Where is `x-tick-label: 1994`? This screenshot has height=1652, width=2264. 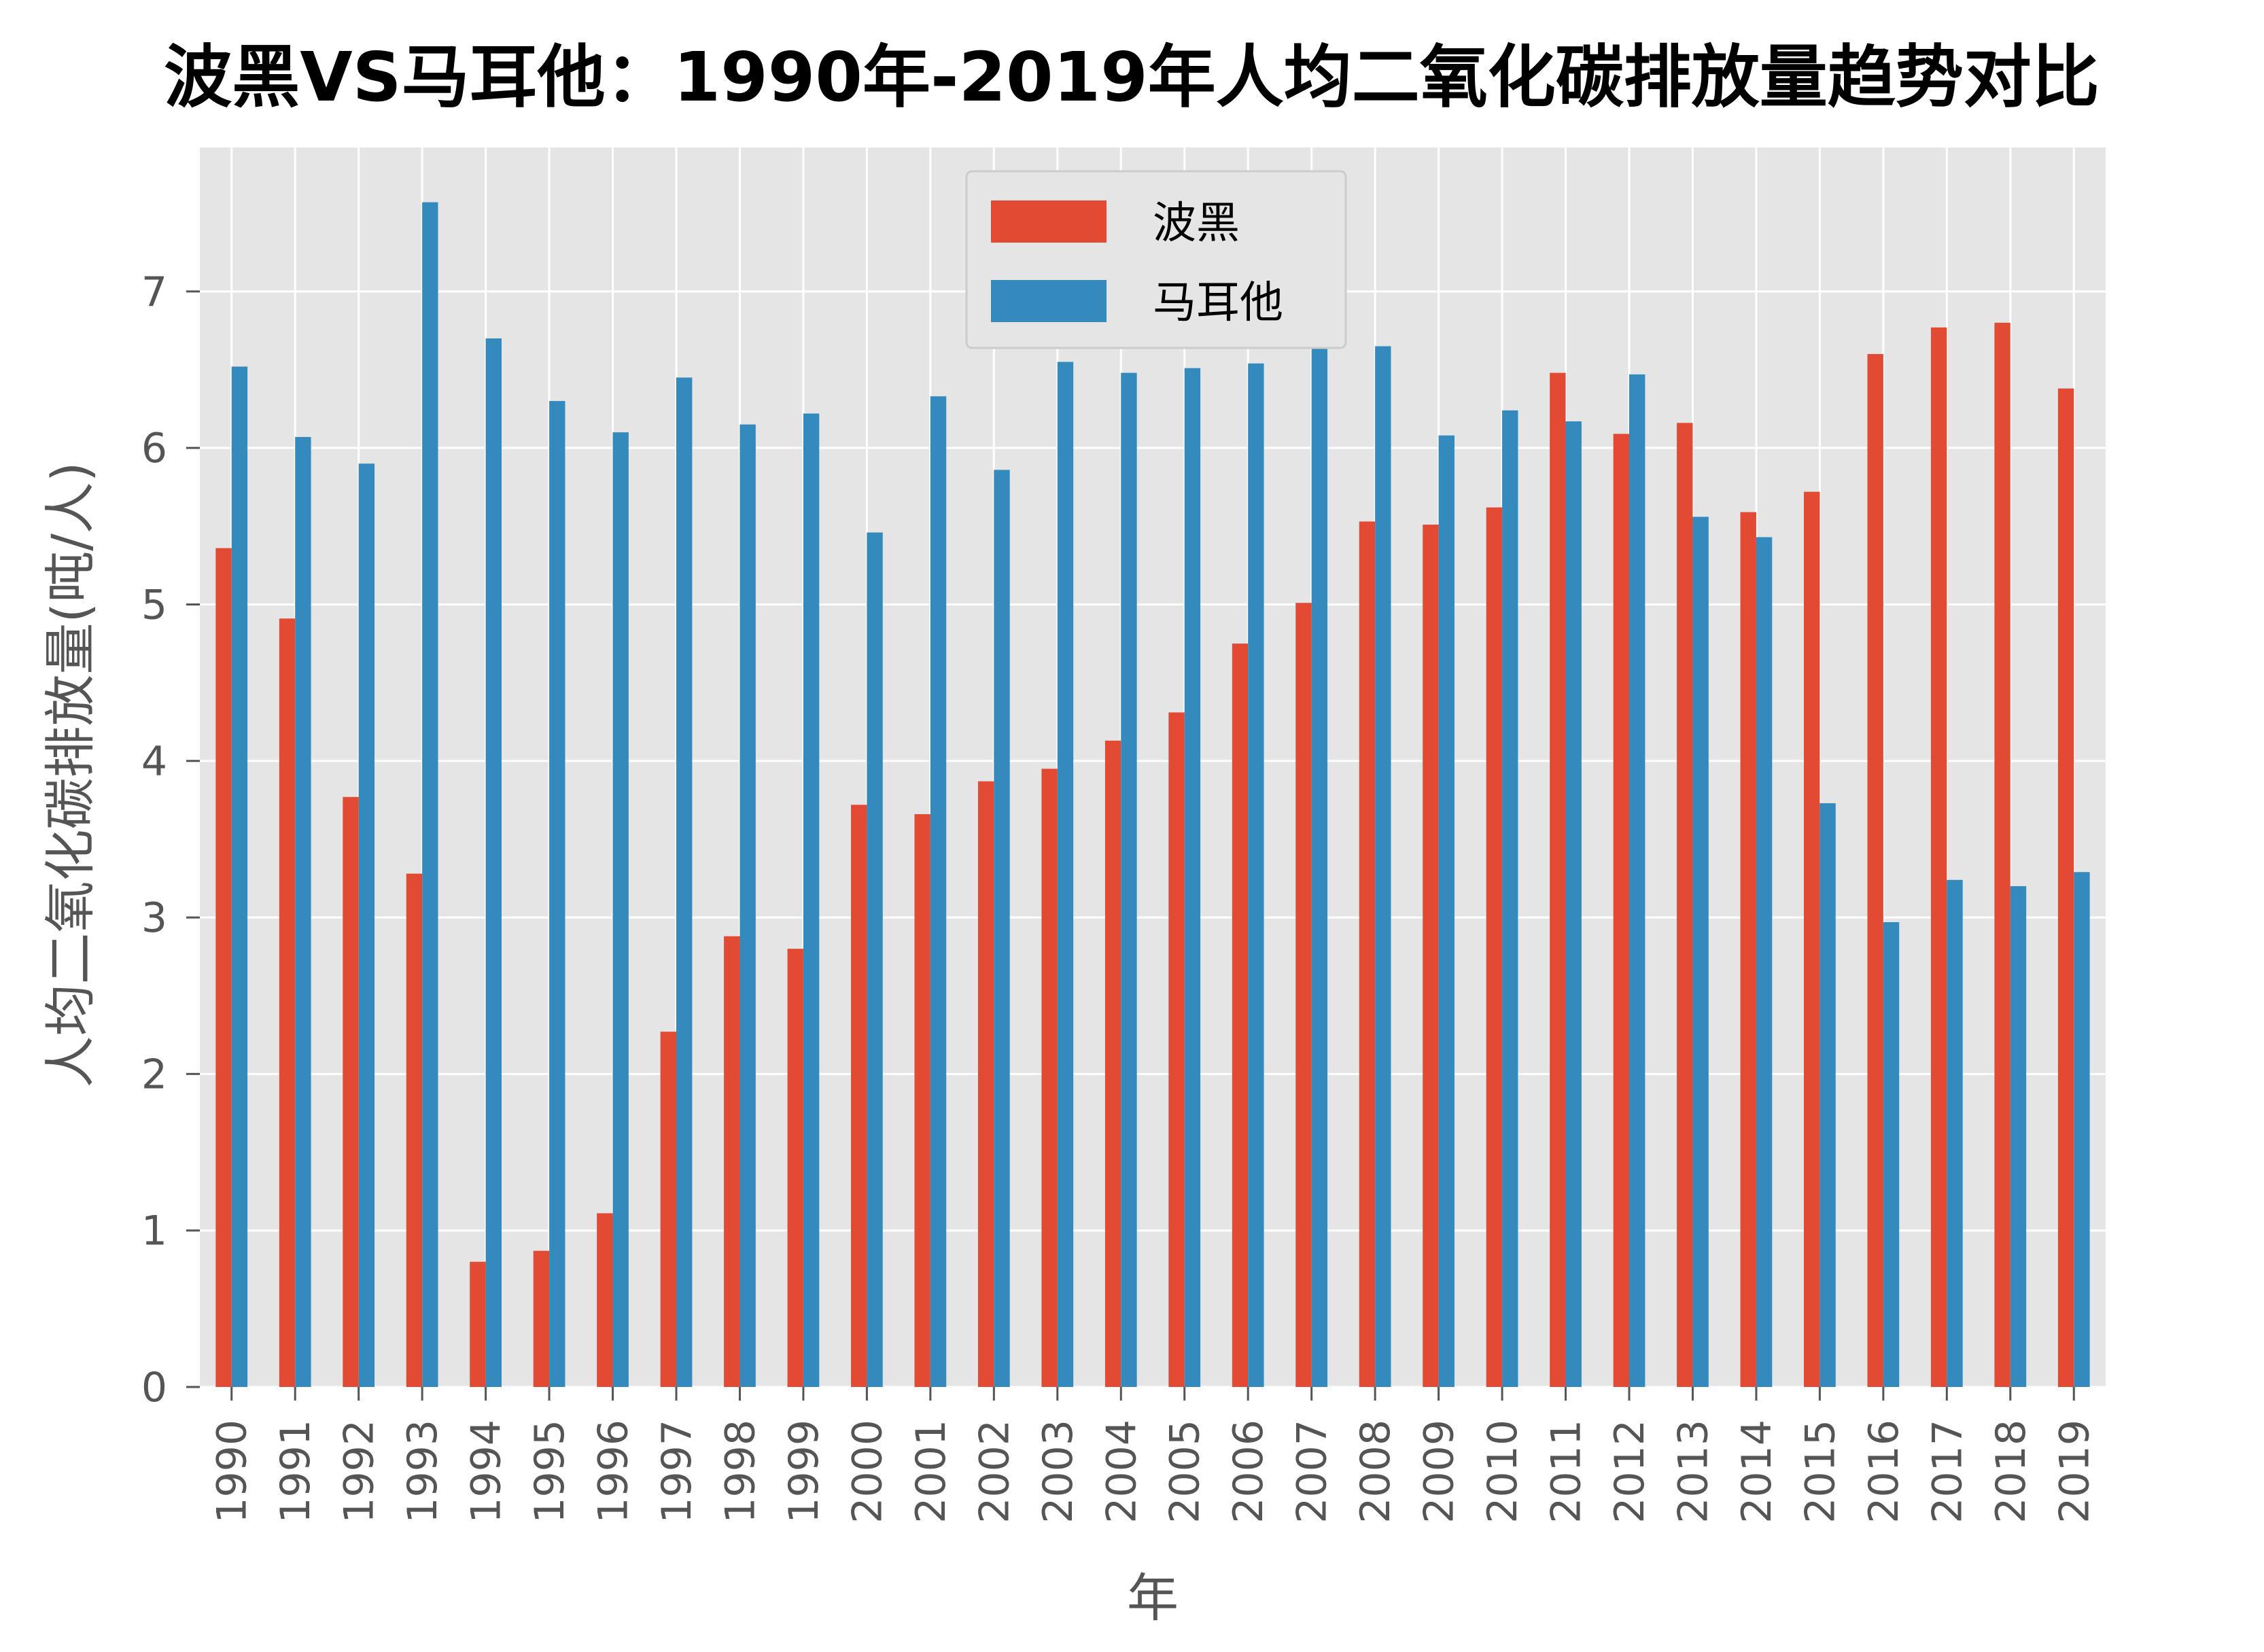 x-tick-label: 1994 is located at coordinates (486, 1472).